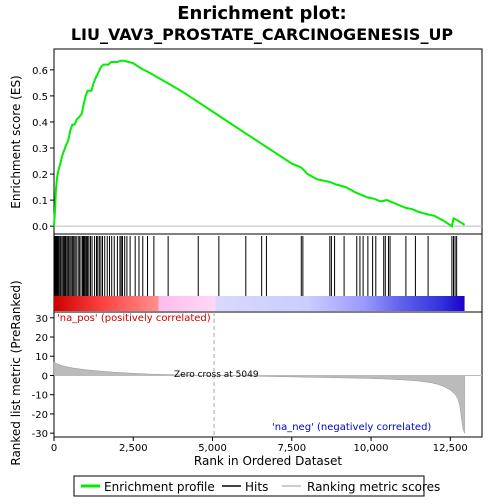  Describe the element at coordinates (40, 201) in the screenshot. I see `es-ytick-label: 0.1` at that location.